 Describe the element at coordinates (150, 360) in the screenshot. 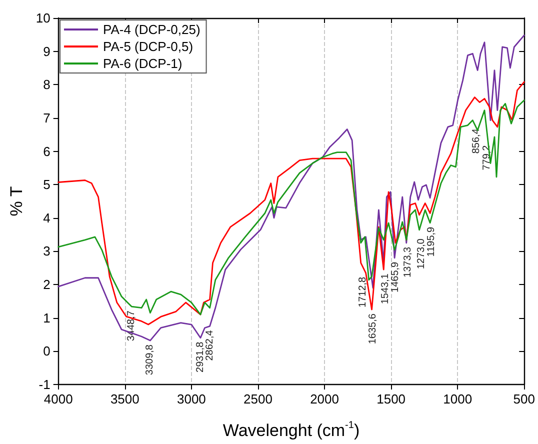

I see `annotation: 3309,8` at that location.